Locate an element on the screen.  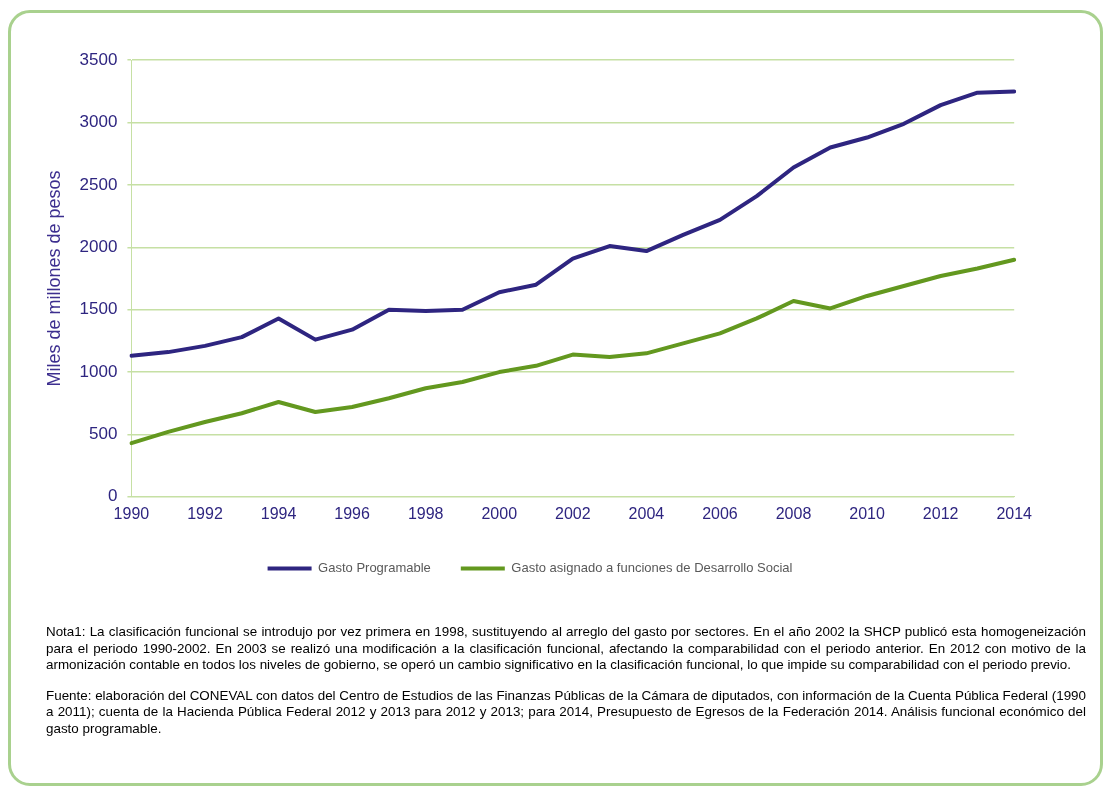
x-tick-label: 1996 is located at coordinates (352, 513).